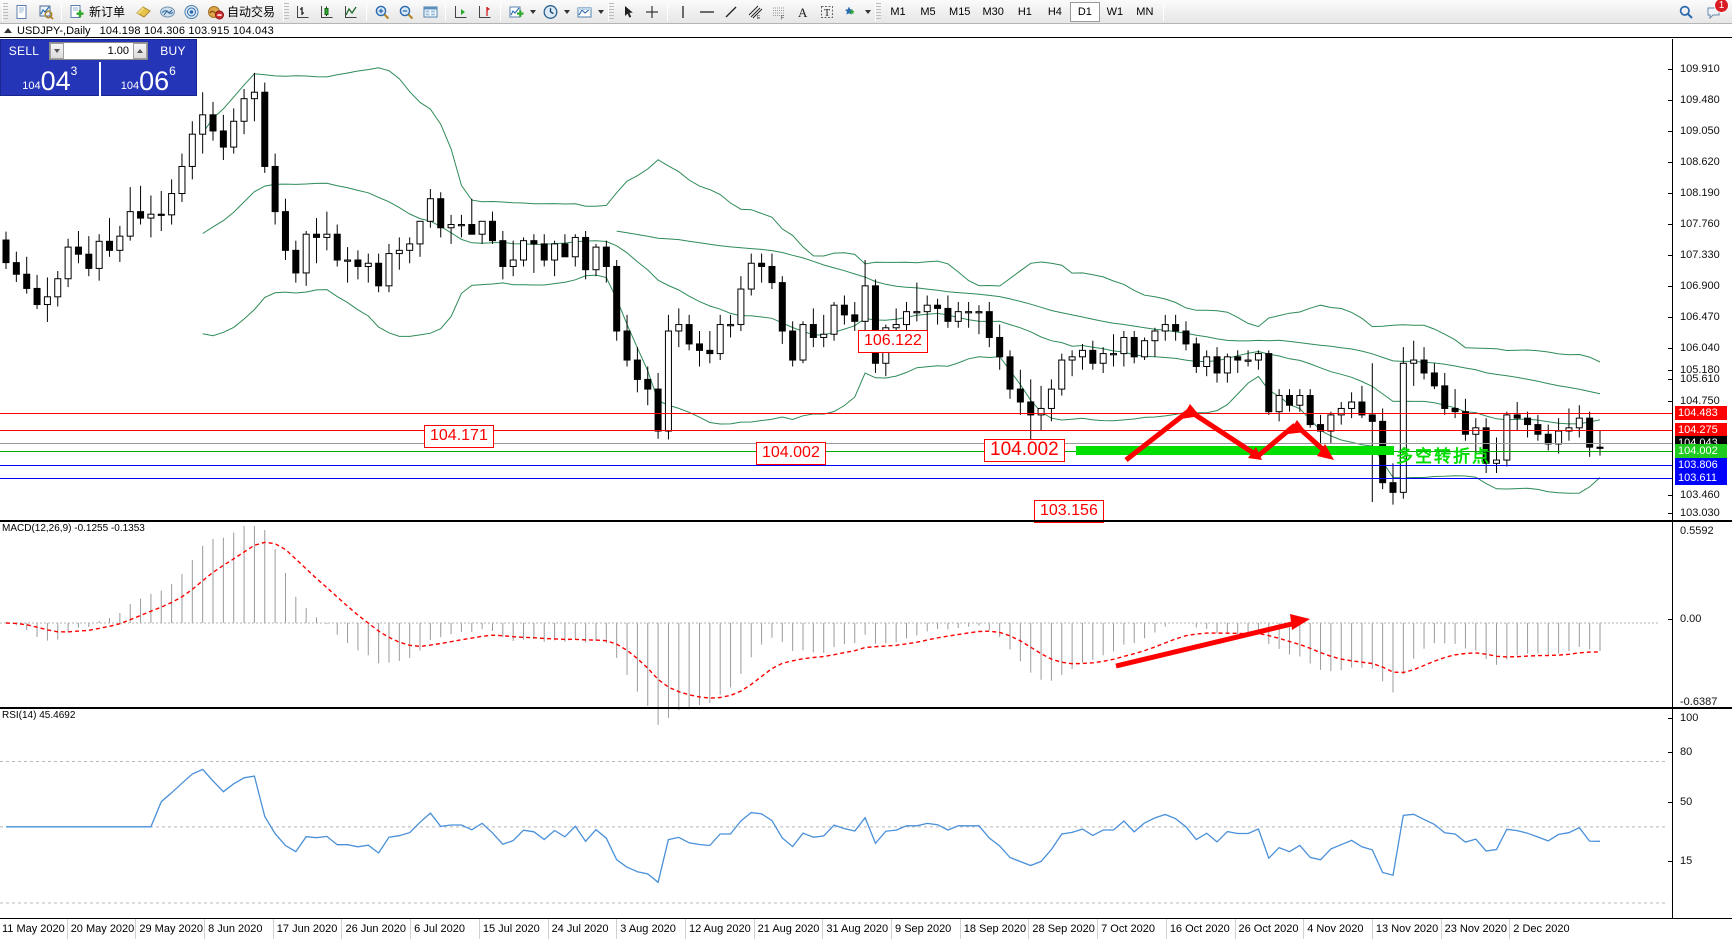 The height and width of the screenshot is (939, 1732). I want to click on price-annotation-106122: 106.122, so click(893, 341).